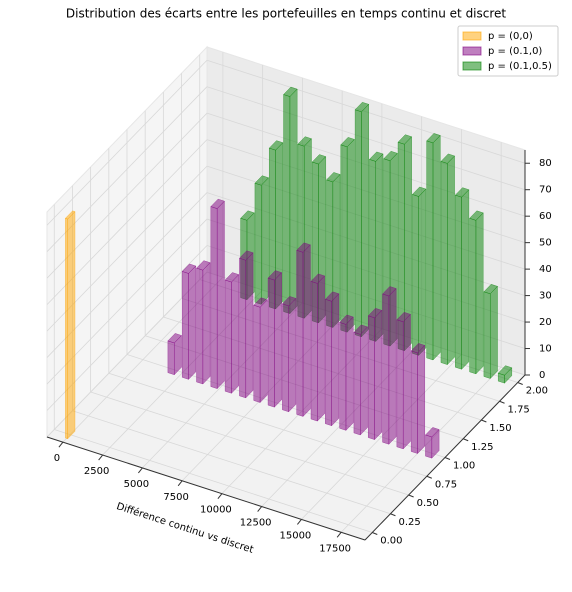  I want to click on x-tick-label: 5000, so click(136, 484).